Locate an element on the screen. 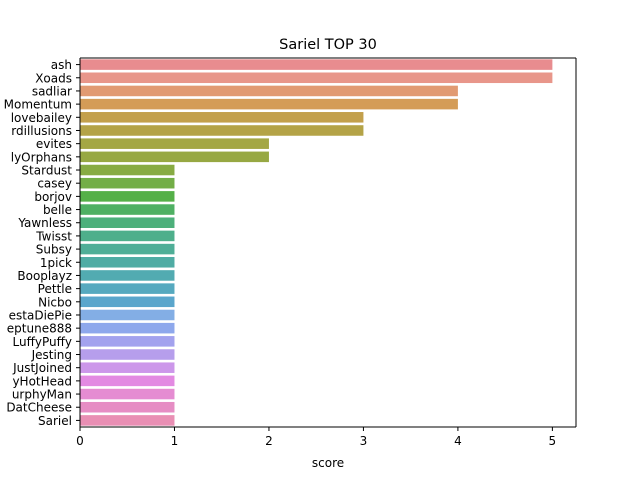  y-tick-label: Xoads is located at coordinates (53, 78).